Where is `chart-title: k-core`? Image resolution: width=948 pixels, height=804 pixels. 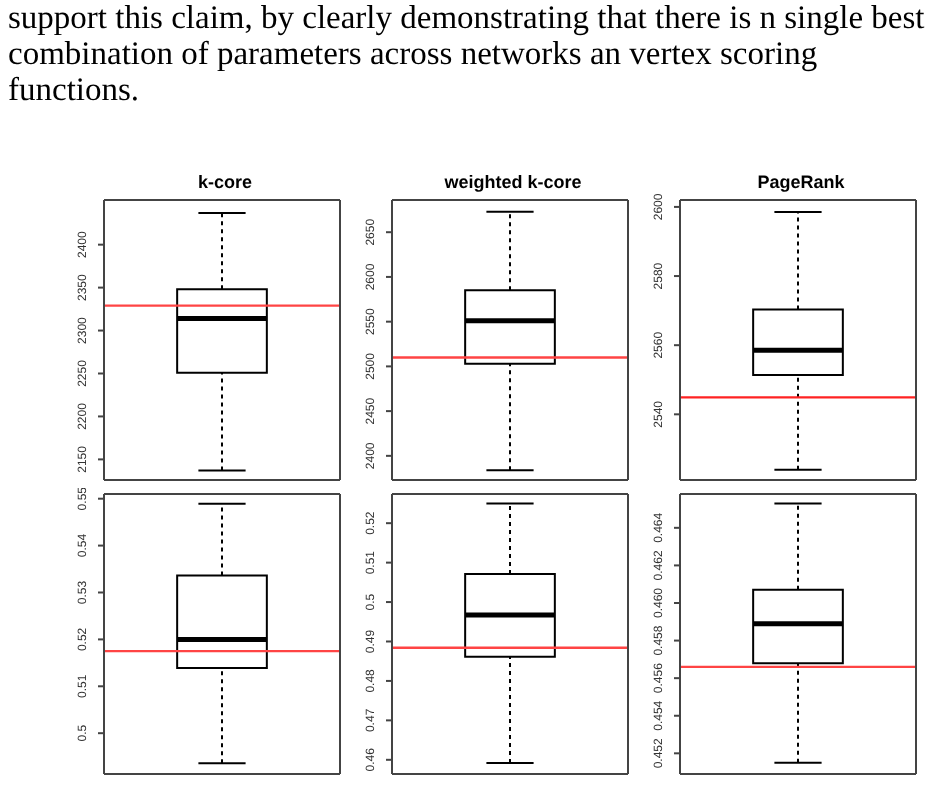 chart-title: k-core is located at coordinates (224, 183).